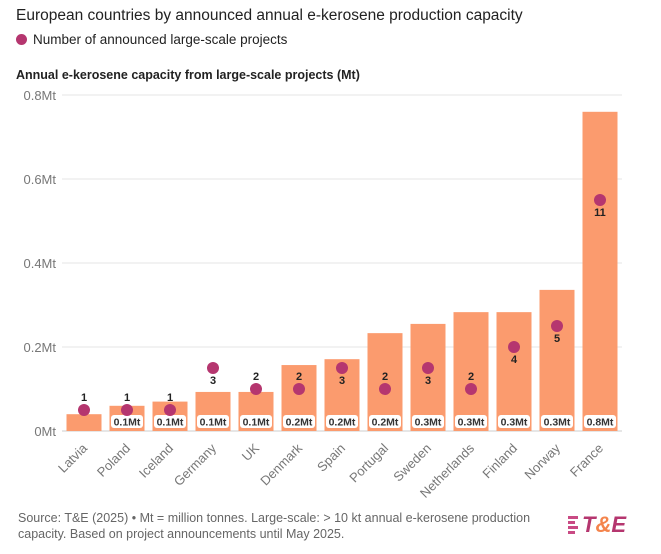  What do you see at coordinates (39, 179) in the screenshot?
I see `y-tick-label: 0.6Mt` at bounding box center [39, 179].